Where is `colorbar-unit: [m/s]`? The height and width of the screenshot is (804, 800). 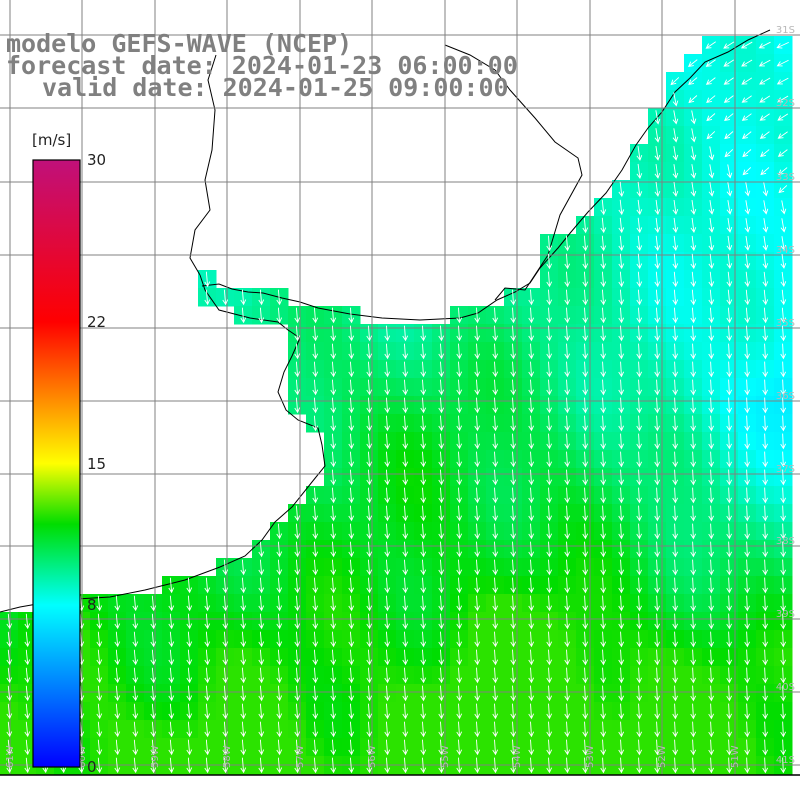
colorbar-unit: [m/s] is located at coordinates (52, 140).